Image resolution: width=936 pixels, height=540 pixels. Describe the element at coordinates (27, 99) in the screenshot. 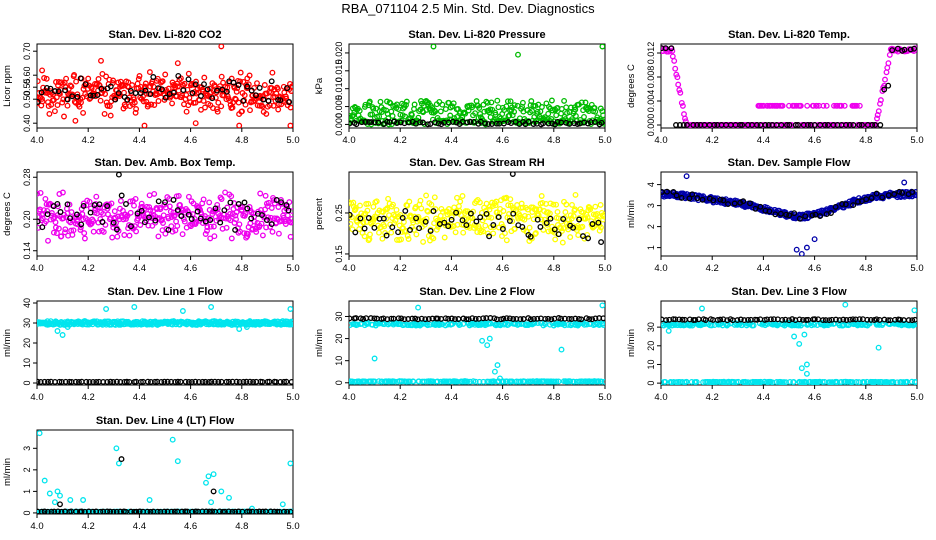

I see `y-tick-label: 0.50` at that location.